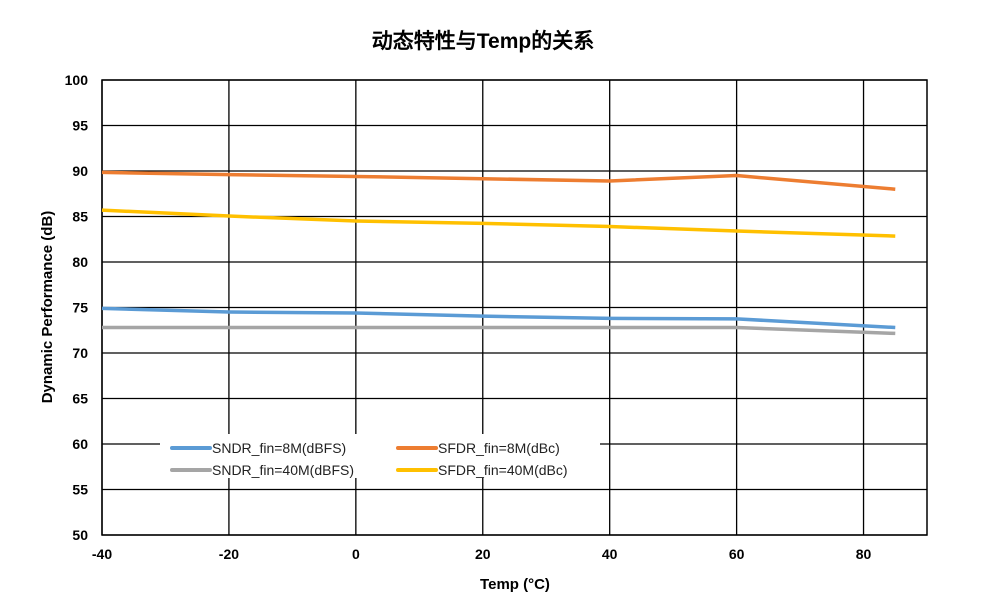 The image size is (988, 602). Describe the element at coordinates (499, 448) in the screenshot. I see `legend-label: SFDR_fin=8M(dBc)` at that location.